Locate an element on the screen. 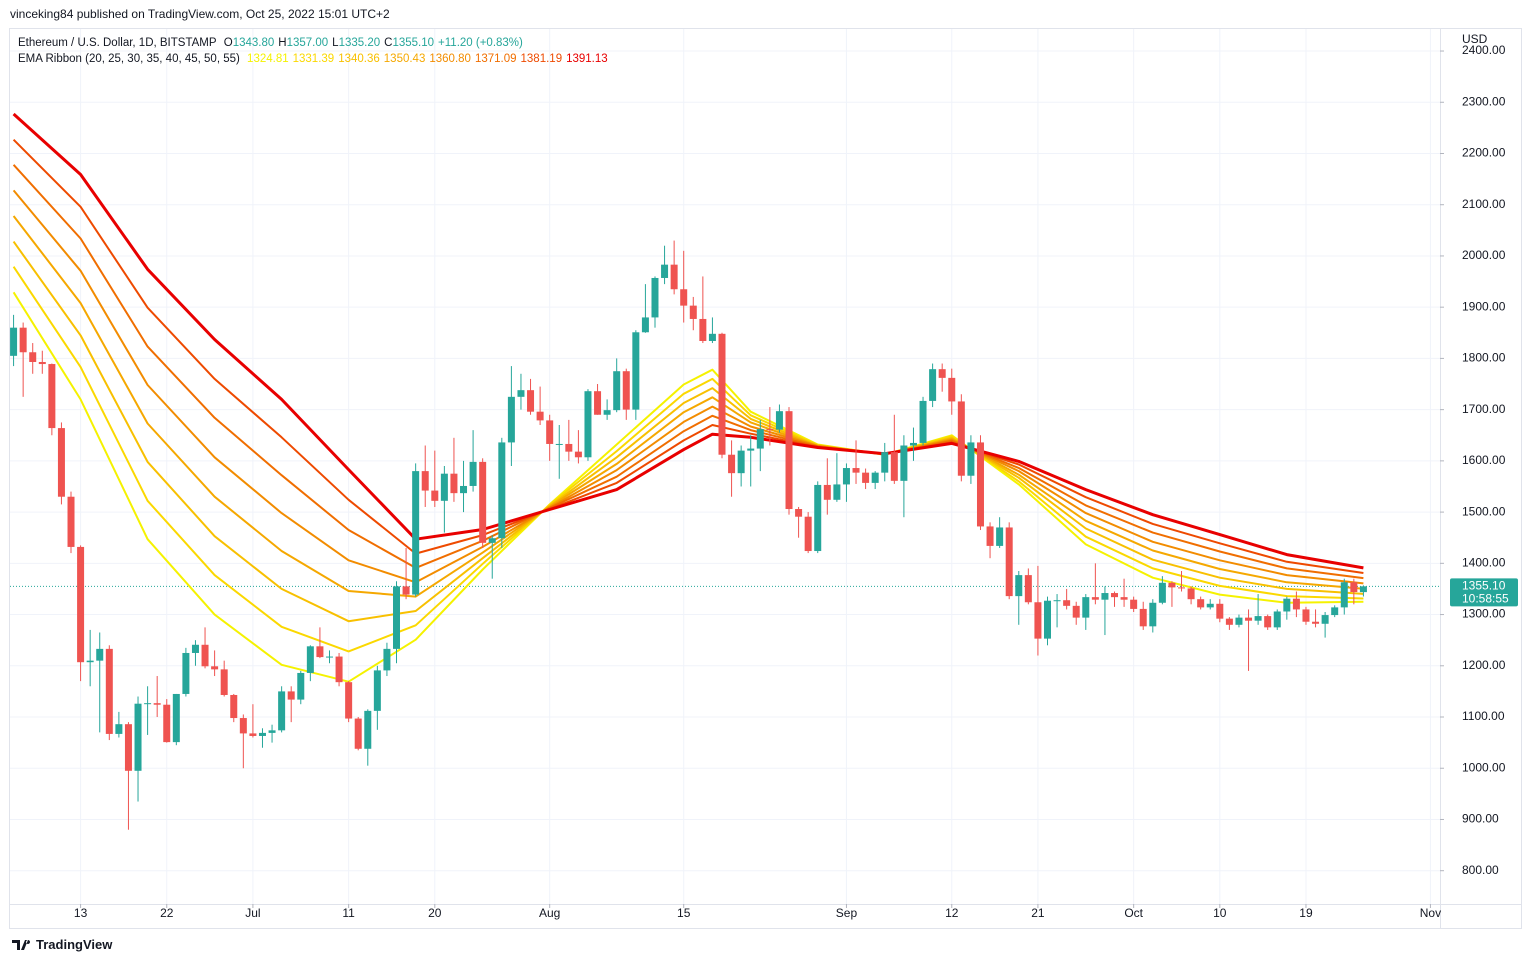 The image size is (1530, 964). ohlc-label: O is located at coordinates (228, 43).